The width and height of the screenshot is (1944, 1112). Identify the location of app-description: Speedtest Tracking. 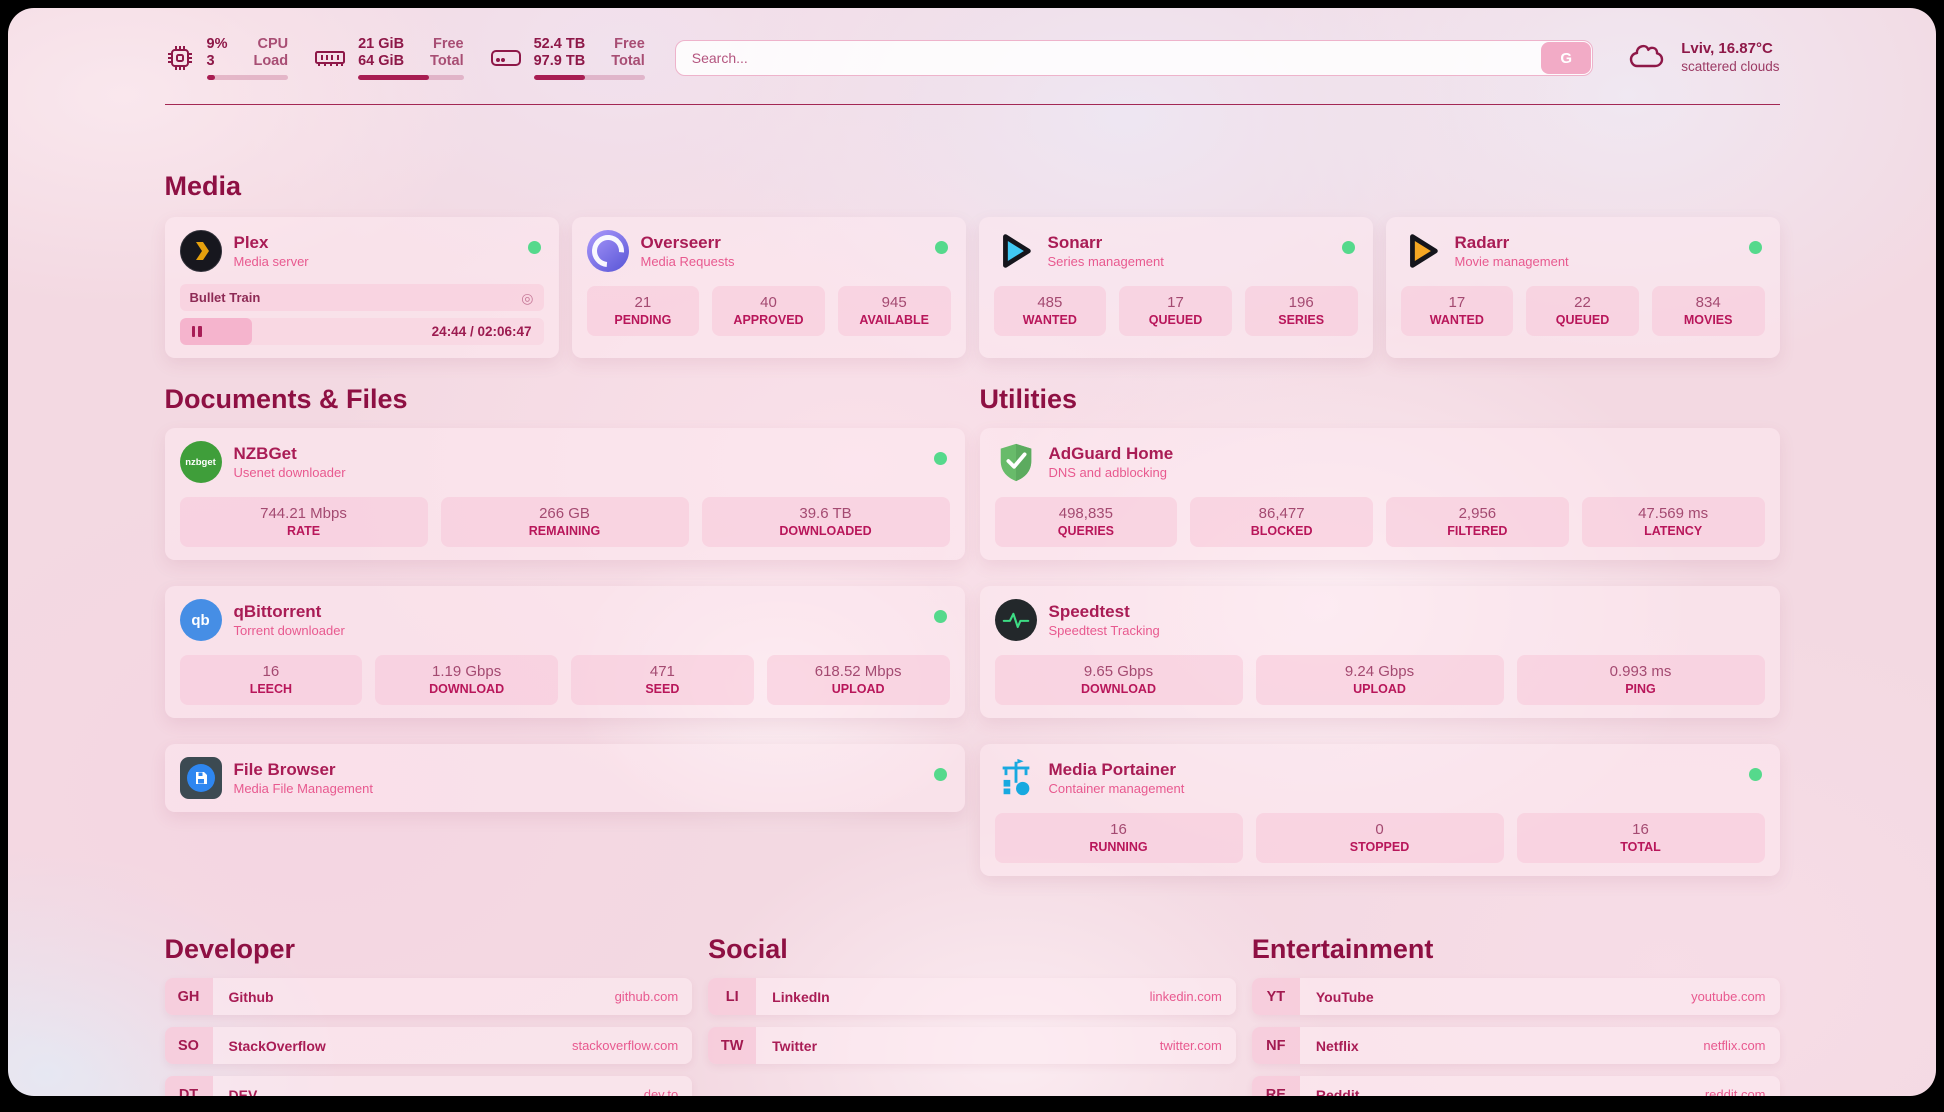
(1104, 630).